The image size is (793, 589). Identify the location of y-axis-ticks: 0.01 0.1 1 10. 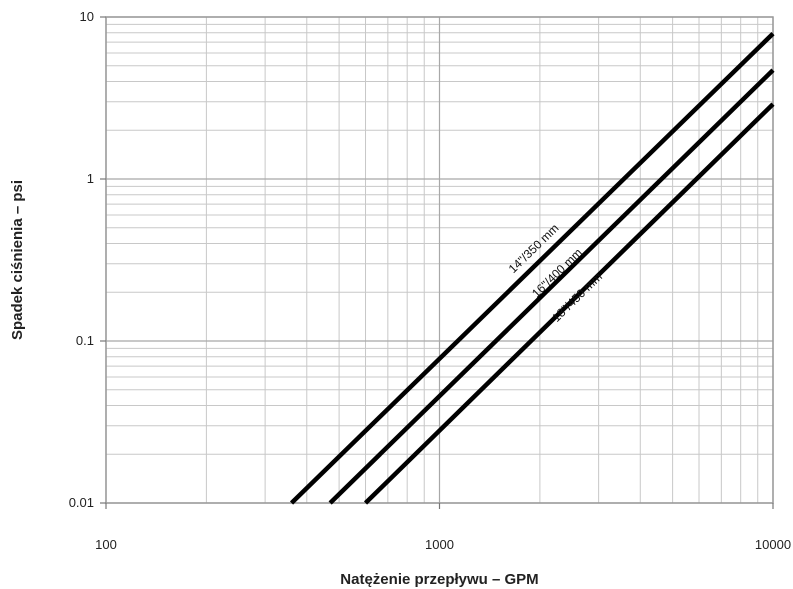
(87, 259).